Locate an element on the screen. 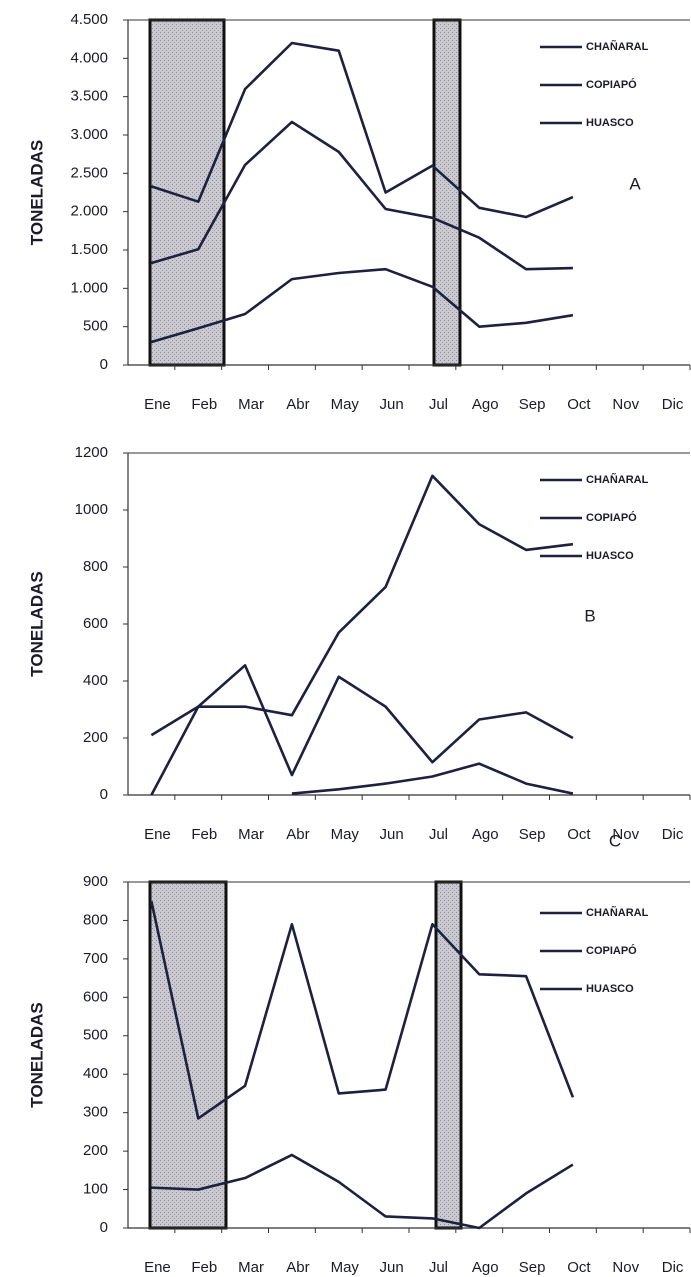  annotation: A is located at coordinates (635, 183).